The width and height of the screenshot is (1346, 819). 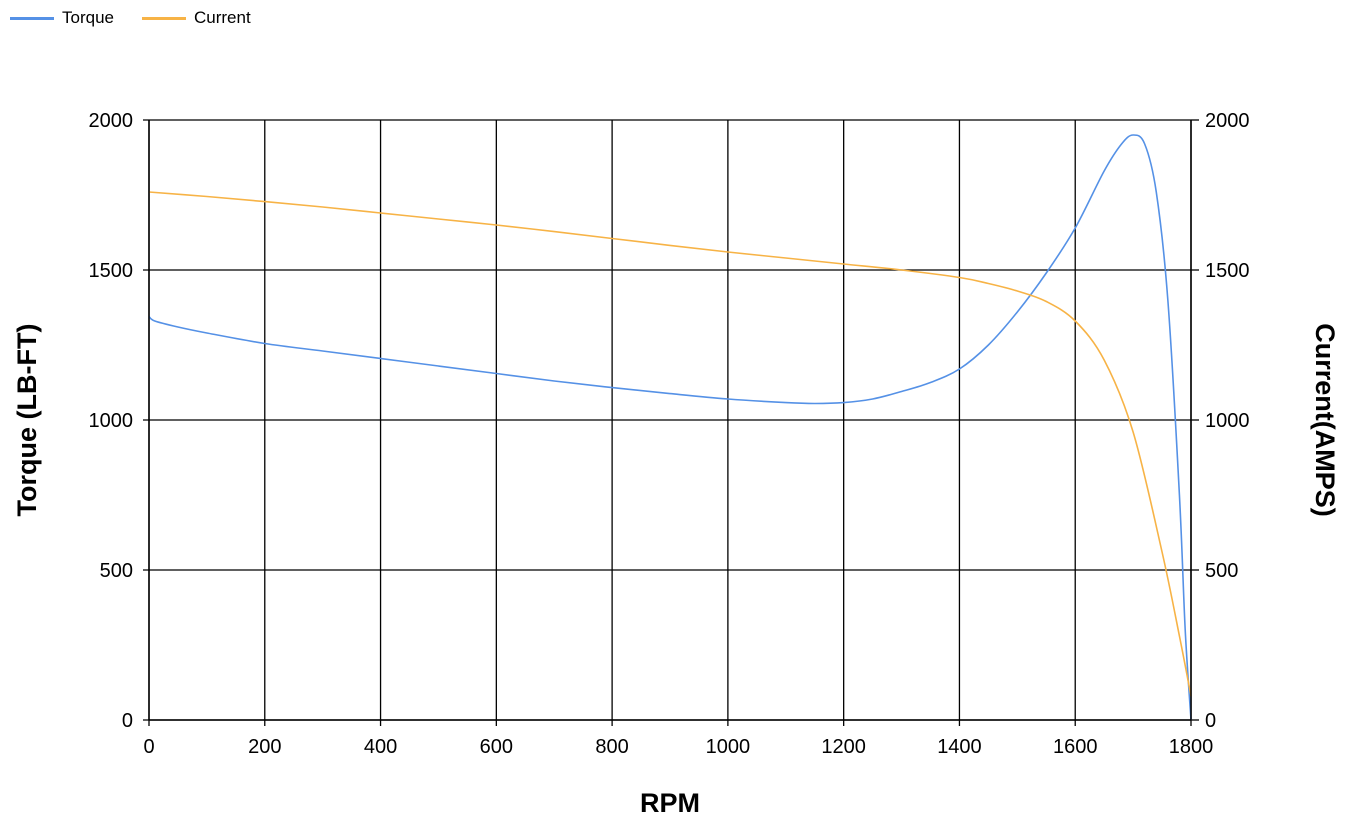 I want to click on x-tick-label: 1400, so click(x=959, y=747).